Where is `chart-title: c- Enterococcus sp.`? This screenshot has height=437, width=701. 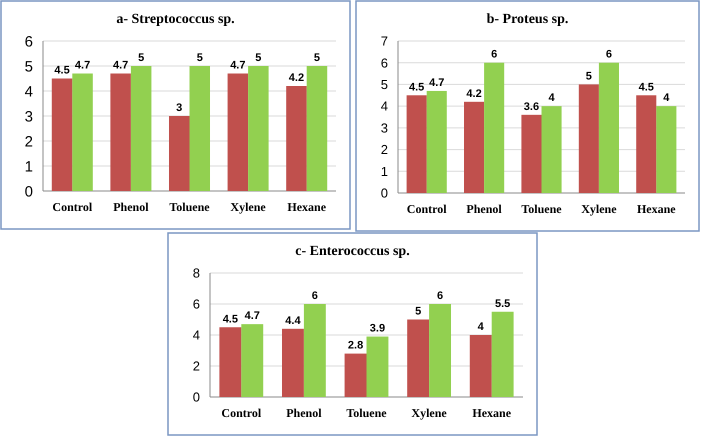
chart-title: c- Enterococcus sp. is located at coordinates (352, 251).